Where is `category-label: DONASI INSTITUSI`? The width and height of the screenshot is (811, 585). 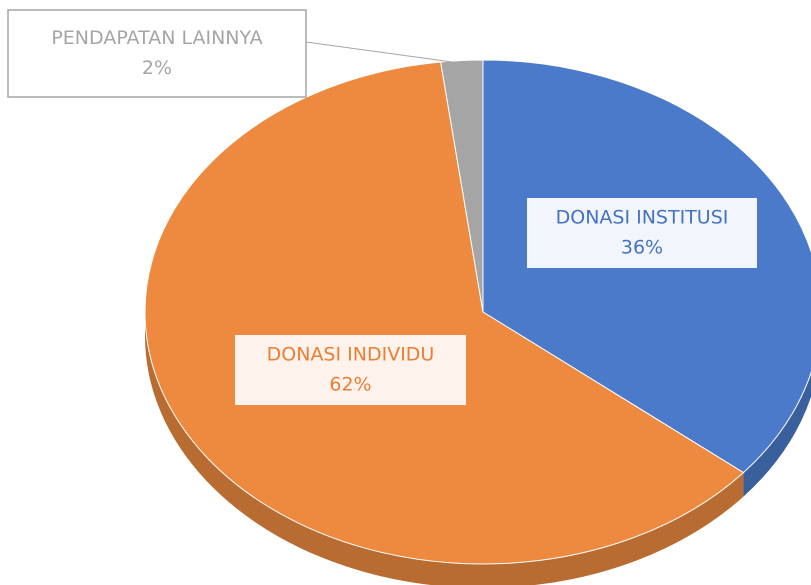 category-label: DONASI INSTITUSI is located at coordinates (642, 218).